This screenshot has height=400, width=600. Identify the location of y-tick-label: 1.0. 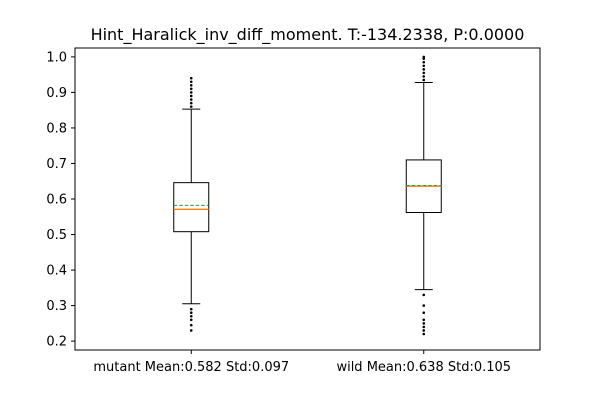
(56, 57).